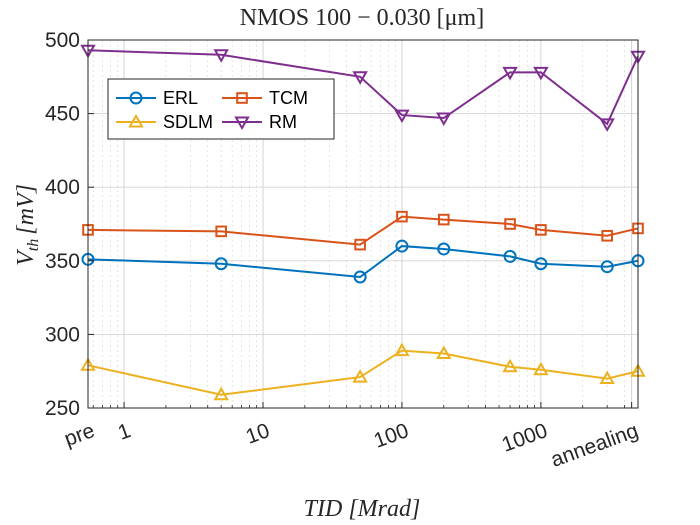 This screenshot has width=700, height=525. What do you see at coordinates (33, 245) in the screenshot?
I see `ylabel-subscript: th` at bounding box center [33, 245].